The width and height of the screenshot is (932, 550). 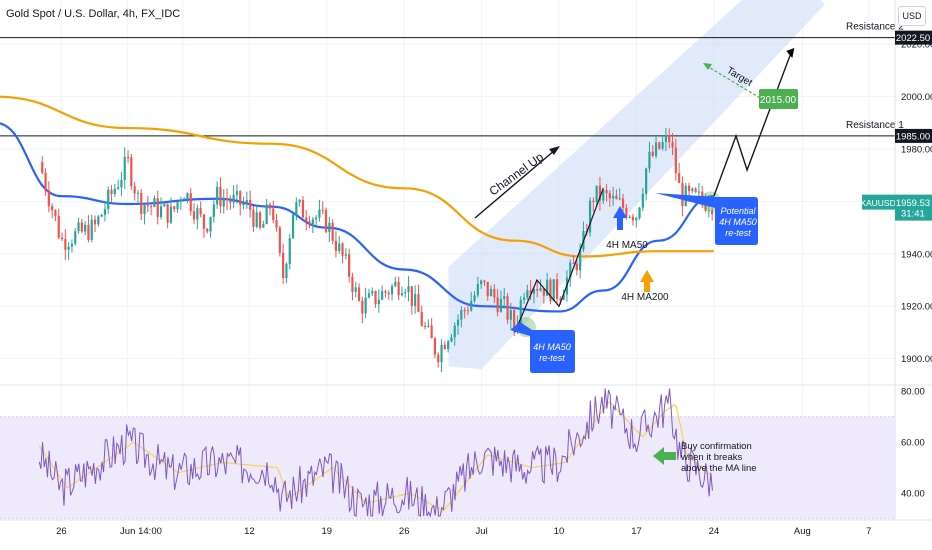 I want to click on ma200-label: 4H MA200, so click(x=645, y=297).